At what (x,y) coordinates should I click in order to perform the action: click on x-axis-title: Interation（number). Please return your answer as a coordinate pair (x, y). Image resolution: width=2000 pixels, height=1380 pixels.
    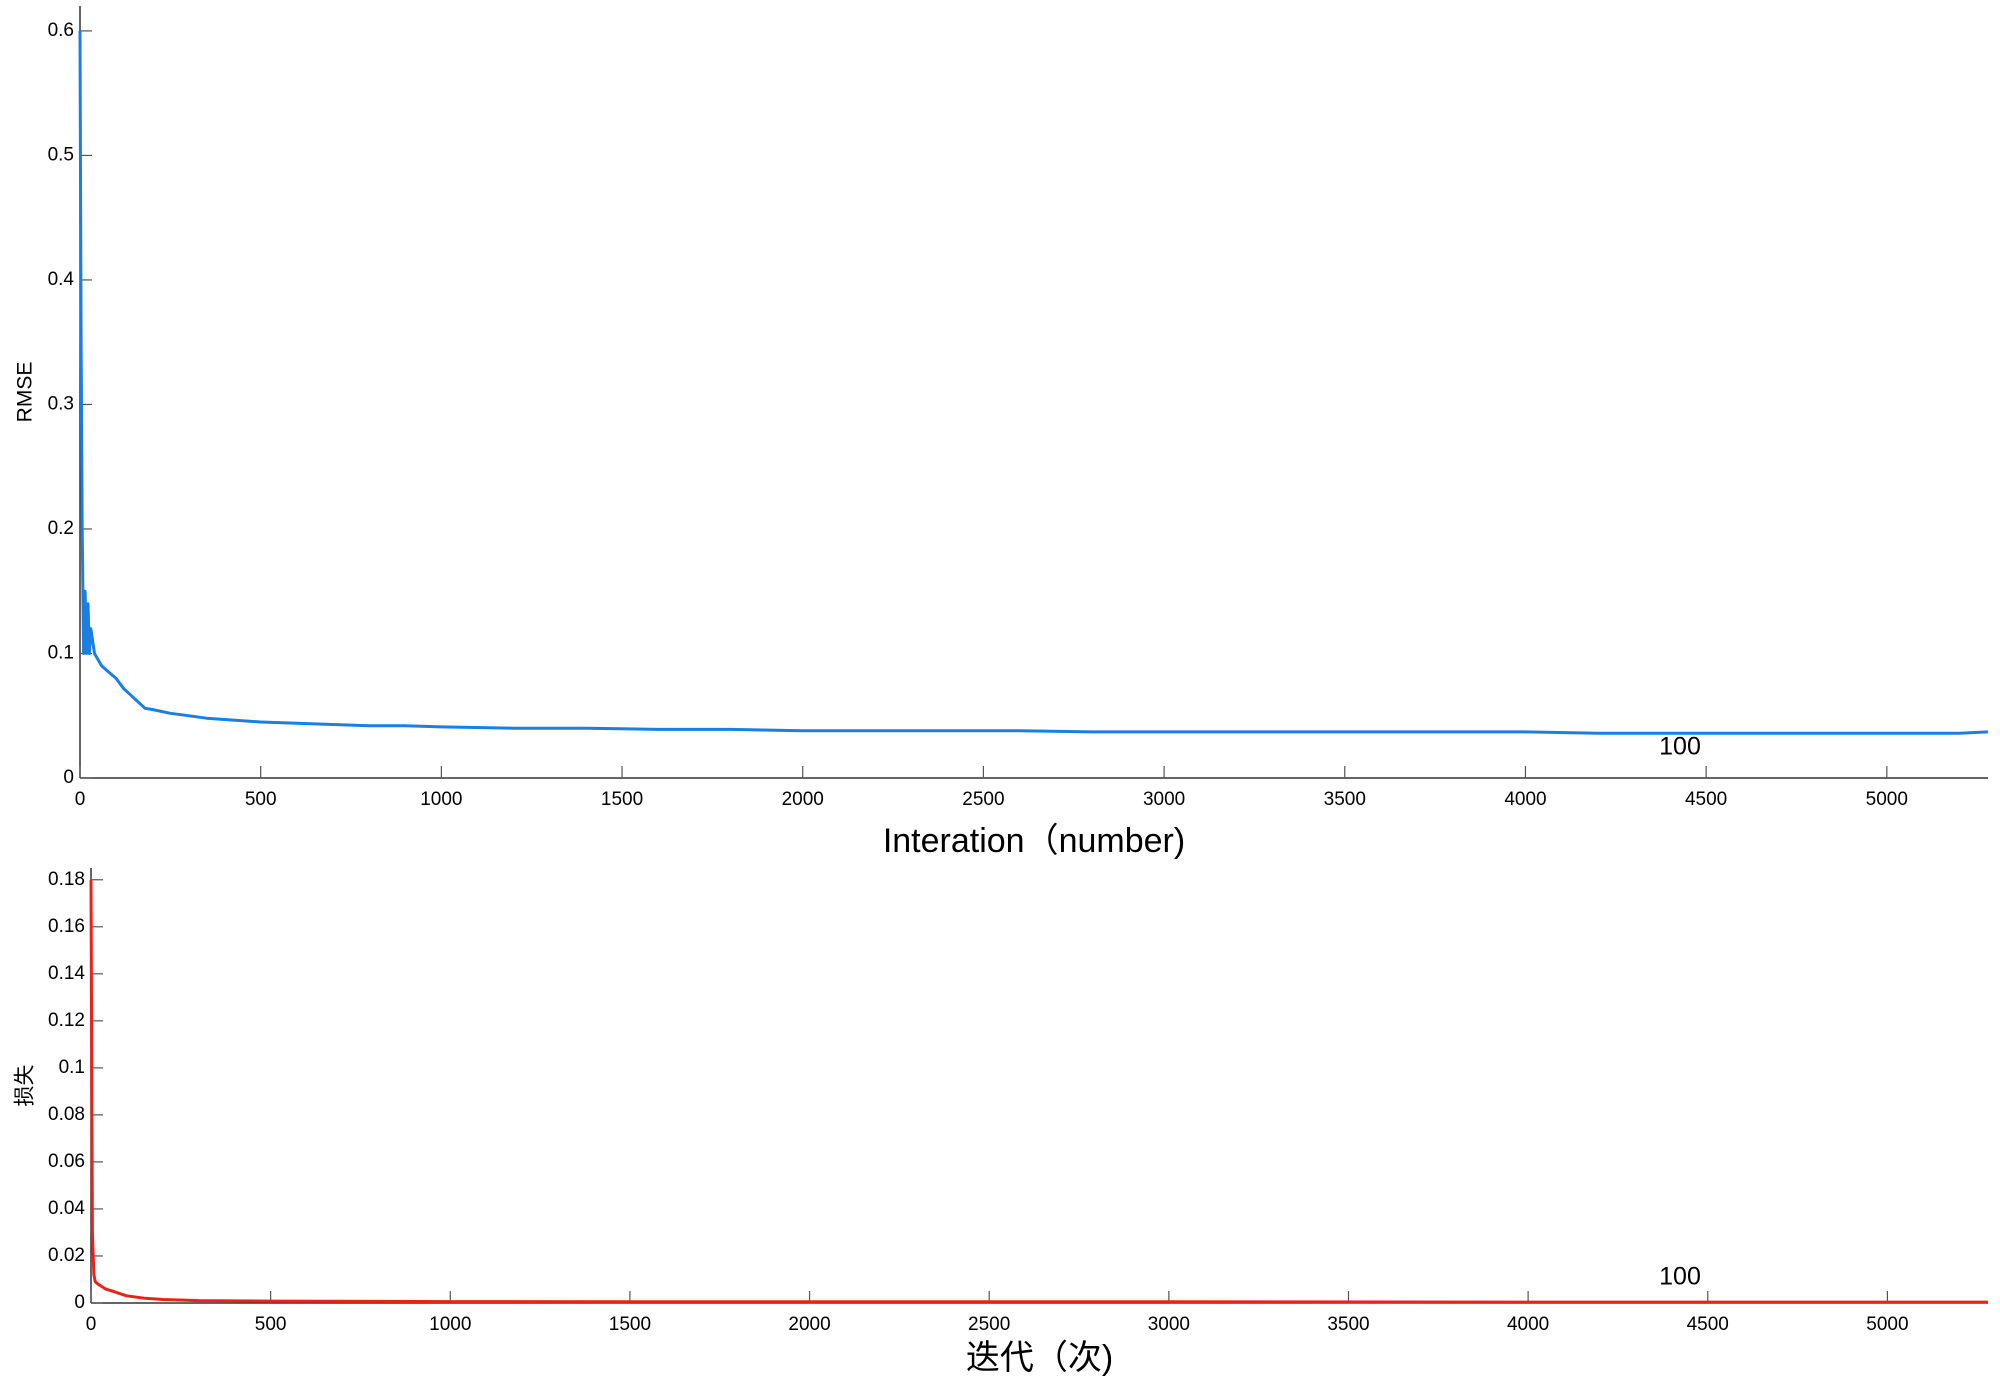
    Looking at the image, I should click on (1034, 841).